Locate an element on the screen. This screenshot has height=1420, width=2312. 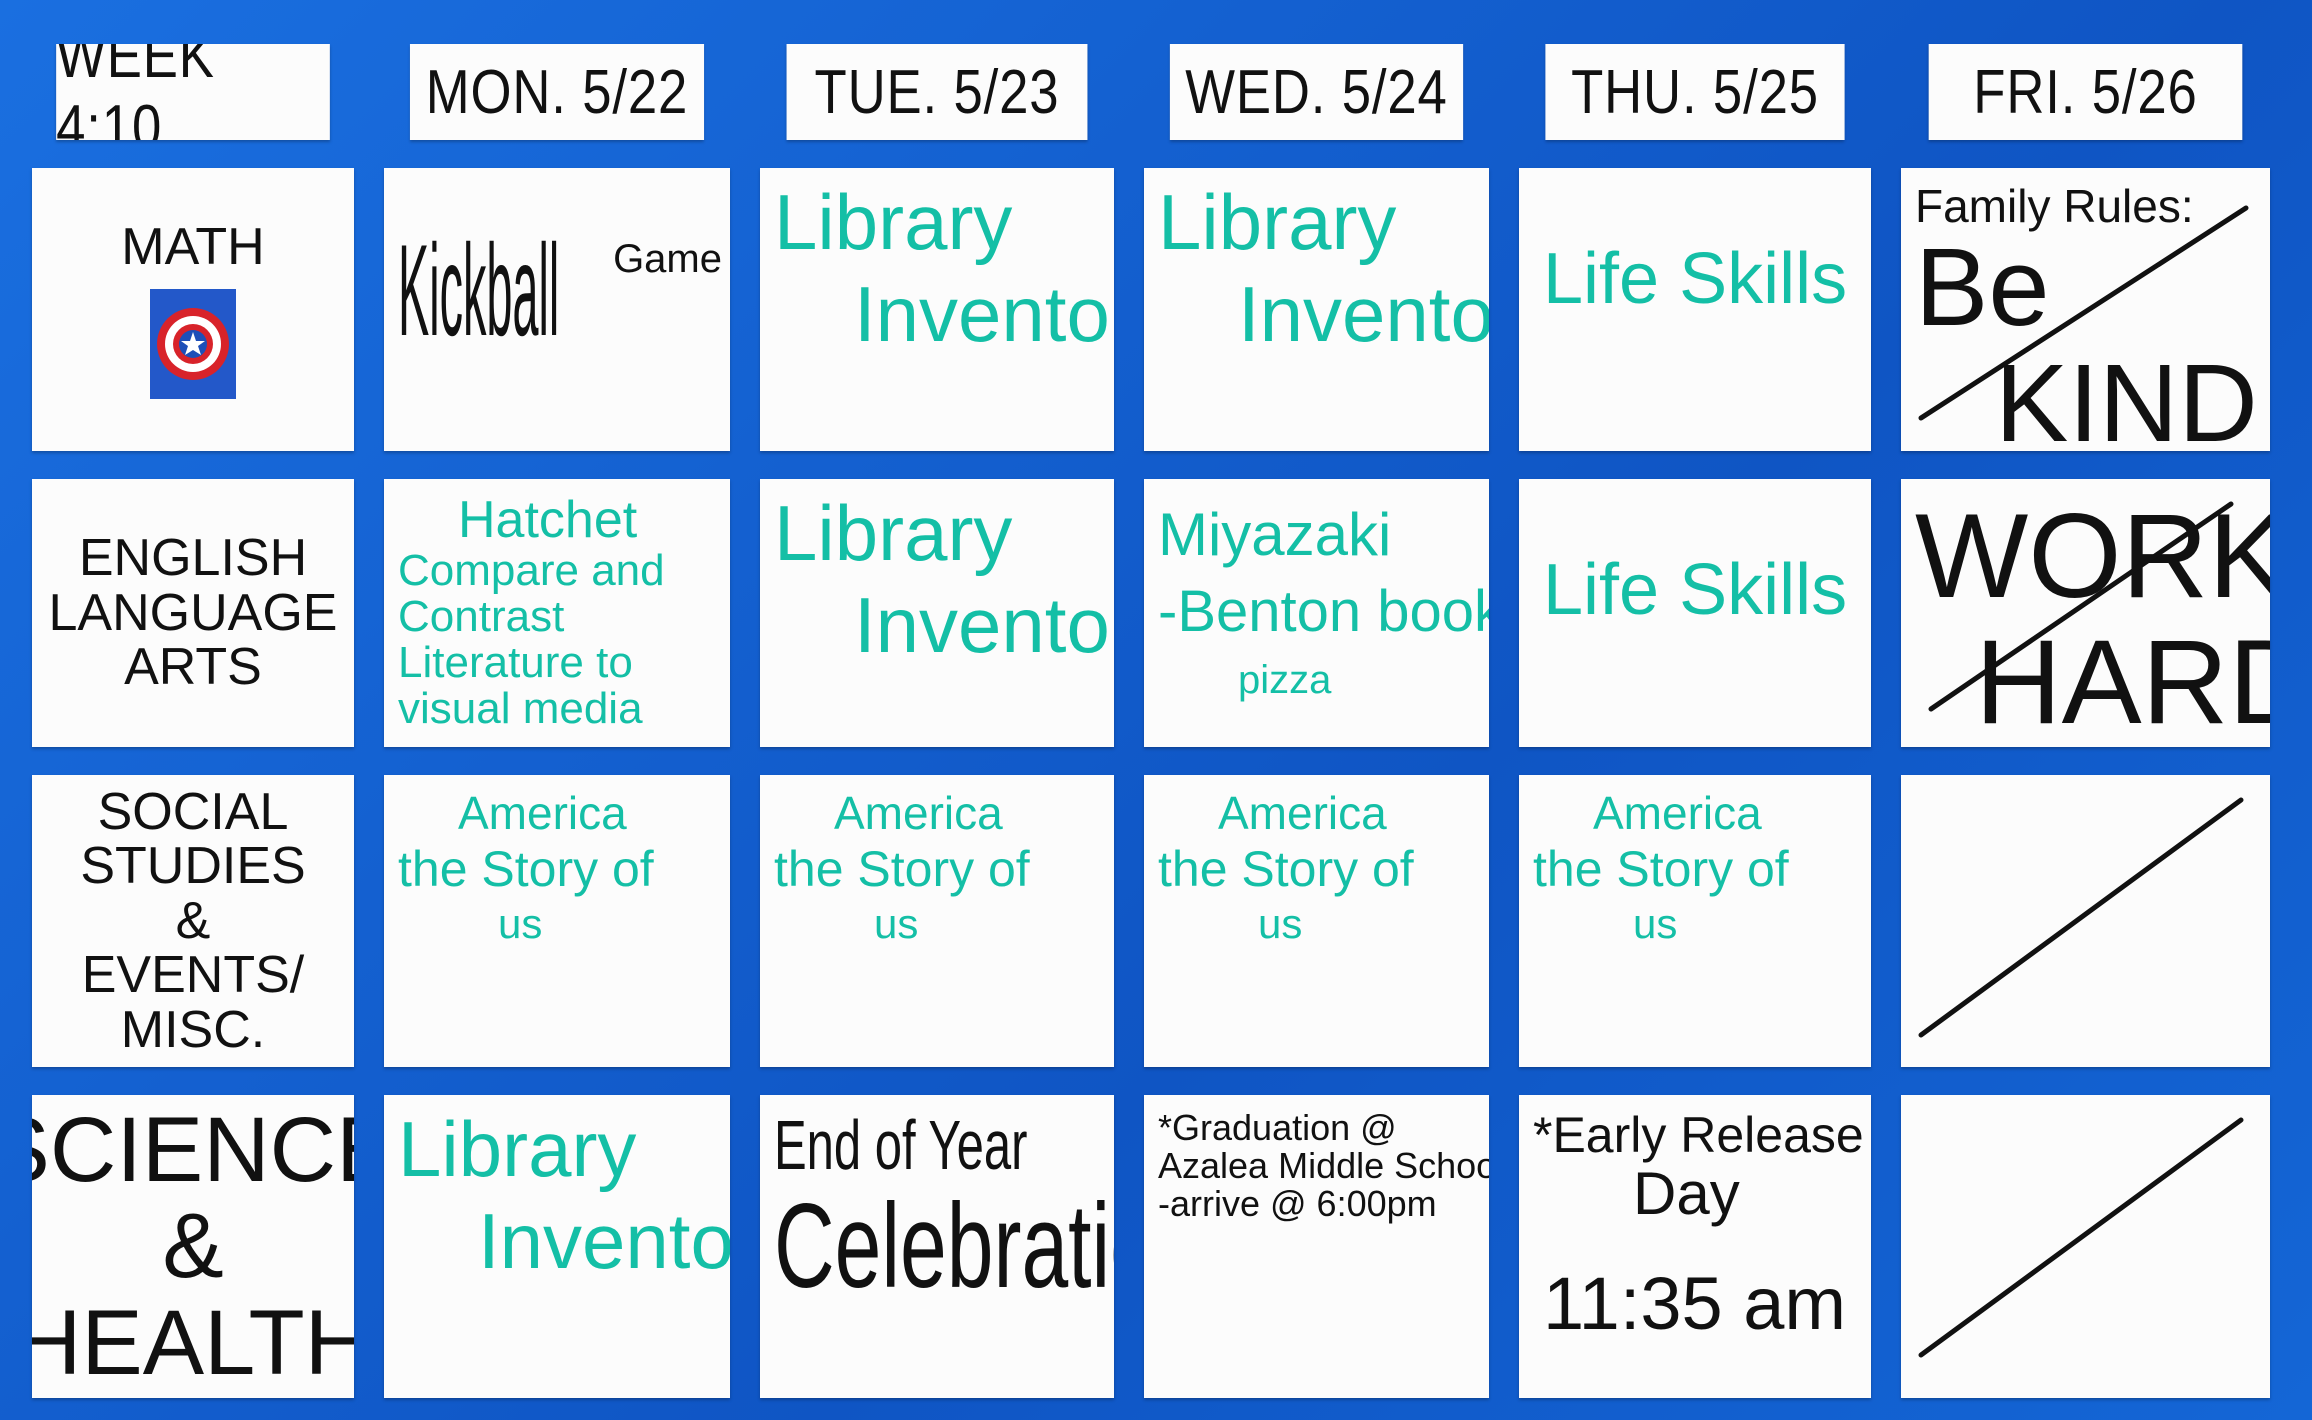
subject-label: ENGLISH LANGUAGE ARTS is located at coordinates (193, 613).